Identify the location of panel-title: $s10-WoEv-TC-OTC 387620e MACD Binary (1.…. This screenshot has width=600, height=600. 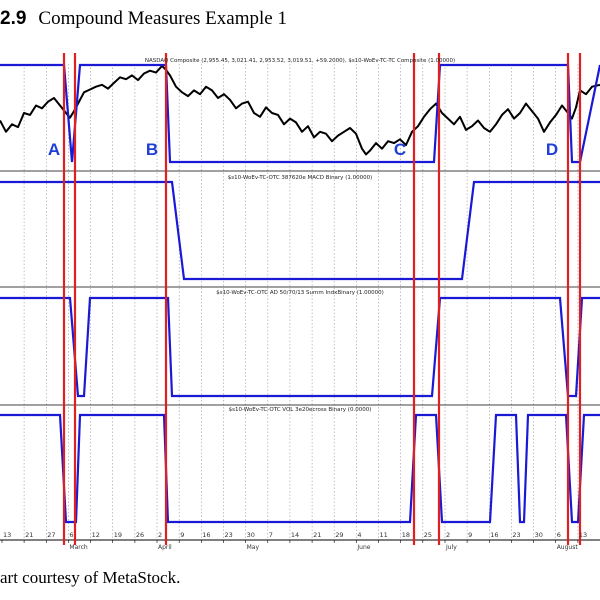
(300, 178).